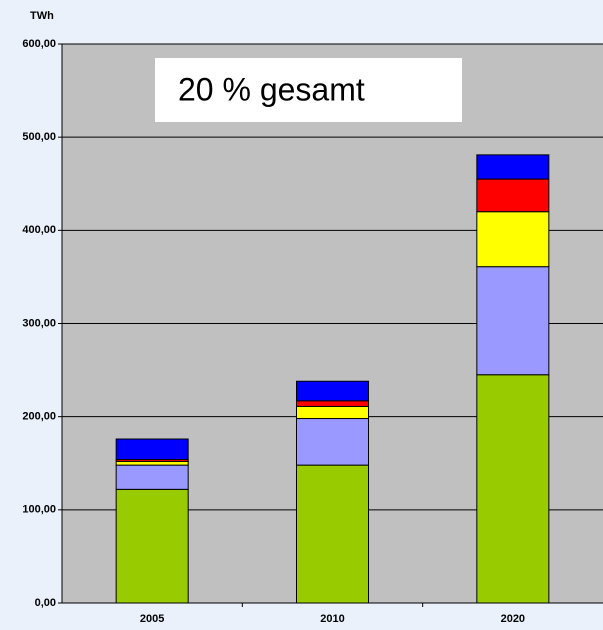  I want to click on y-tick-label: 0,00, so click(45, 603).